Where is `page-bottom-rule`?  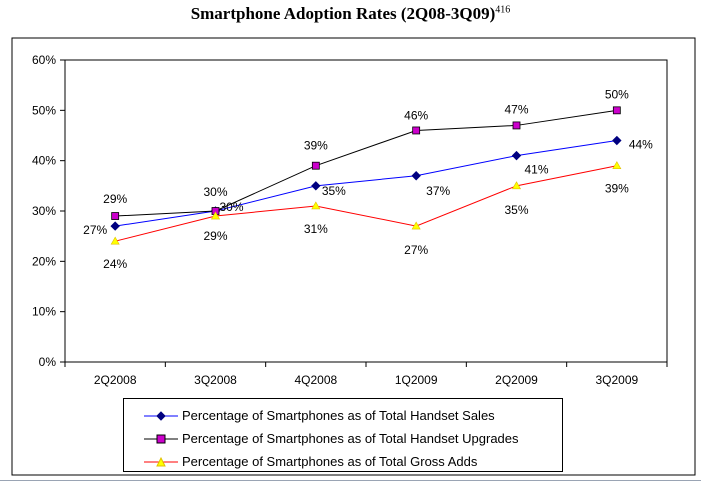
page-bottom-rule is located at coordinates (350, 480).